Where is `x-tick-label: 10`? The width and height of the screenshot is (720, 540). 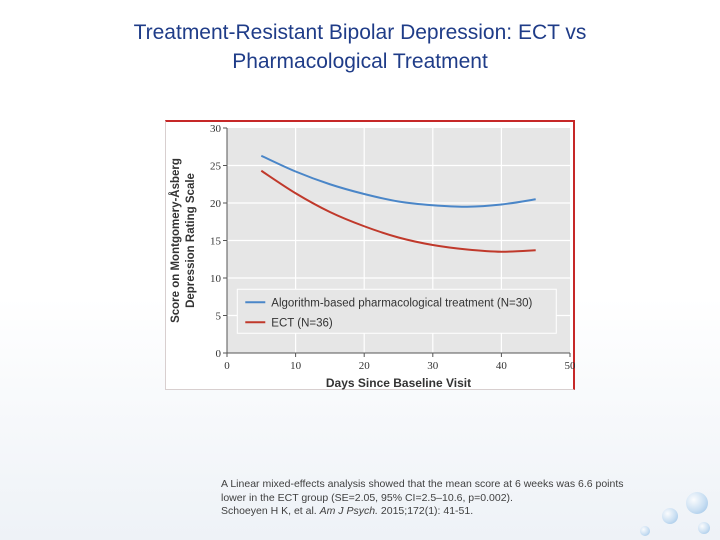 x-tick-label: 10 is located at coordinates (296, 366).